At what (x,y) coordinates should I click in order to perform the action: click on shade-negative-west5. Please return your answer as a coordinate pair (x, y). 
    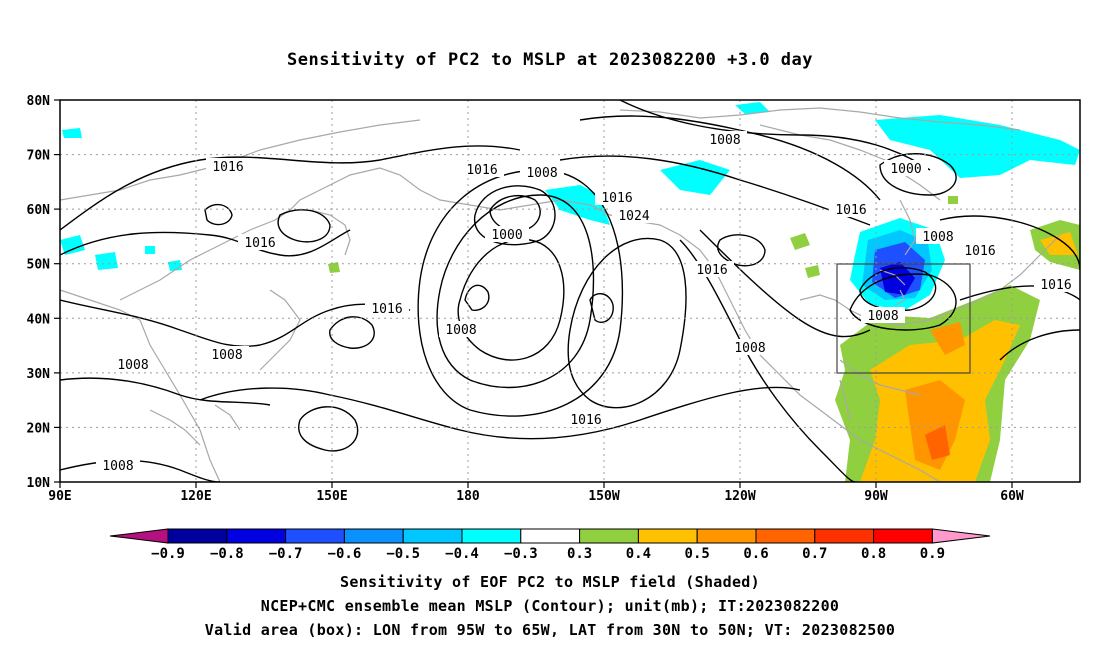
    Looking at the image, I should click on (72, 133).